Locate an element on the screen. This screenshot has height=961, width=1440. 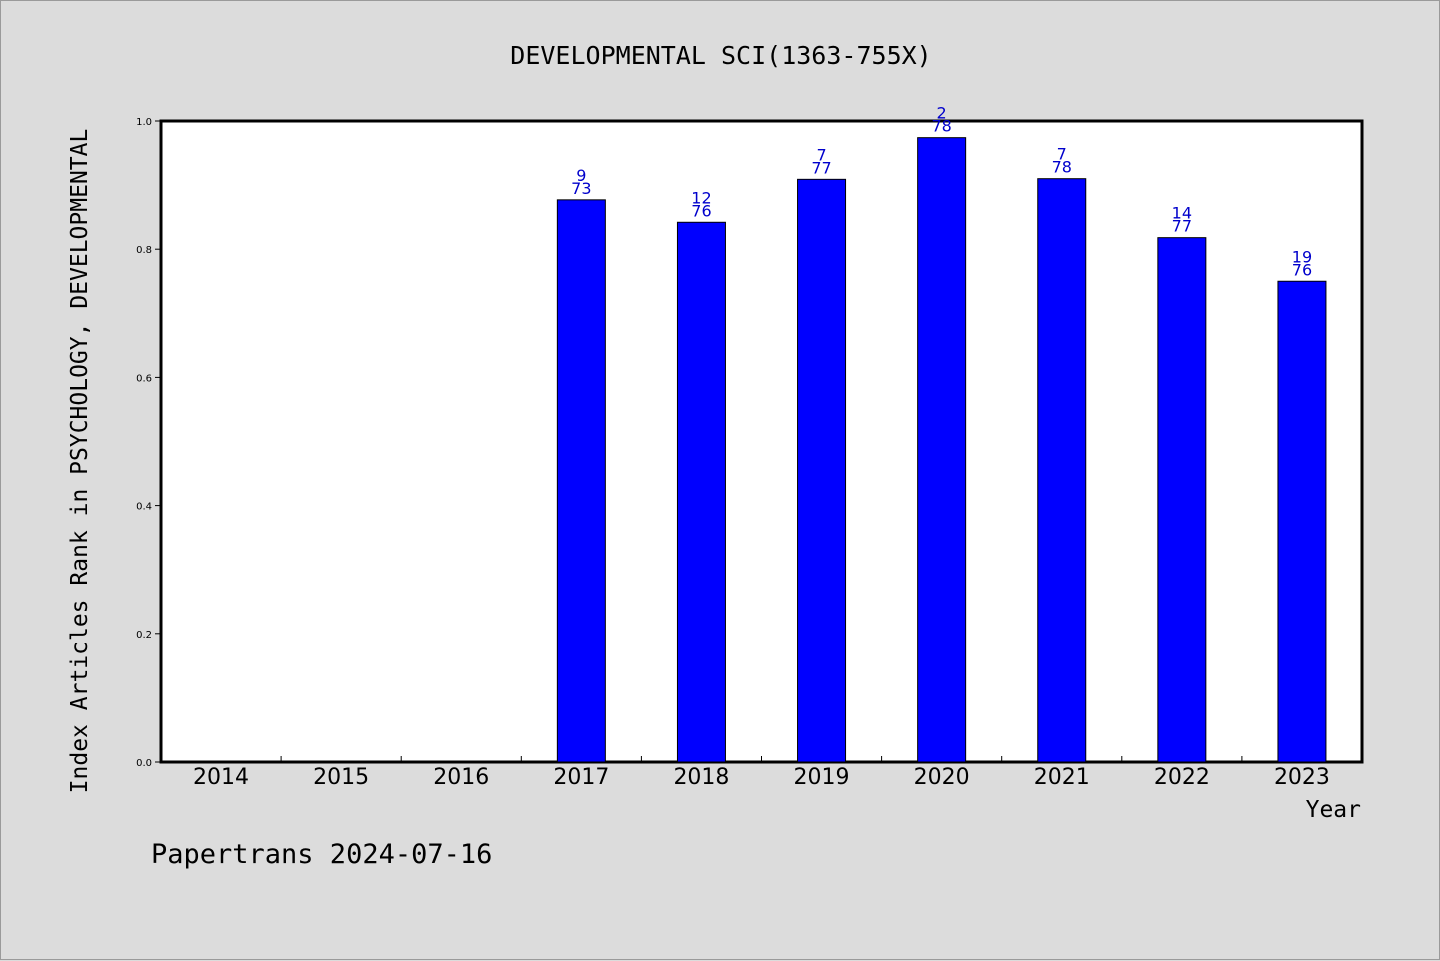
y-tick-label: 1.0 is located at coordinates (144, 122).